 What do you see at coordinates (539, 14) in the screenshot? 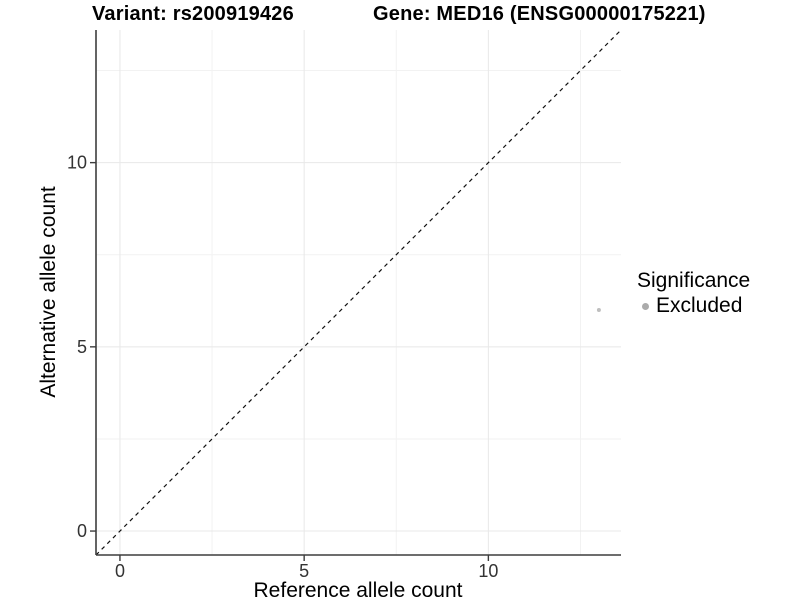
I see `plot-title-gene: Gene: MED16 (ENSG00000175221)` at bounding box center [539, 14].